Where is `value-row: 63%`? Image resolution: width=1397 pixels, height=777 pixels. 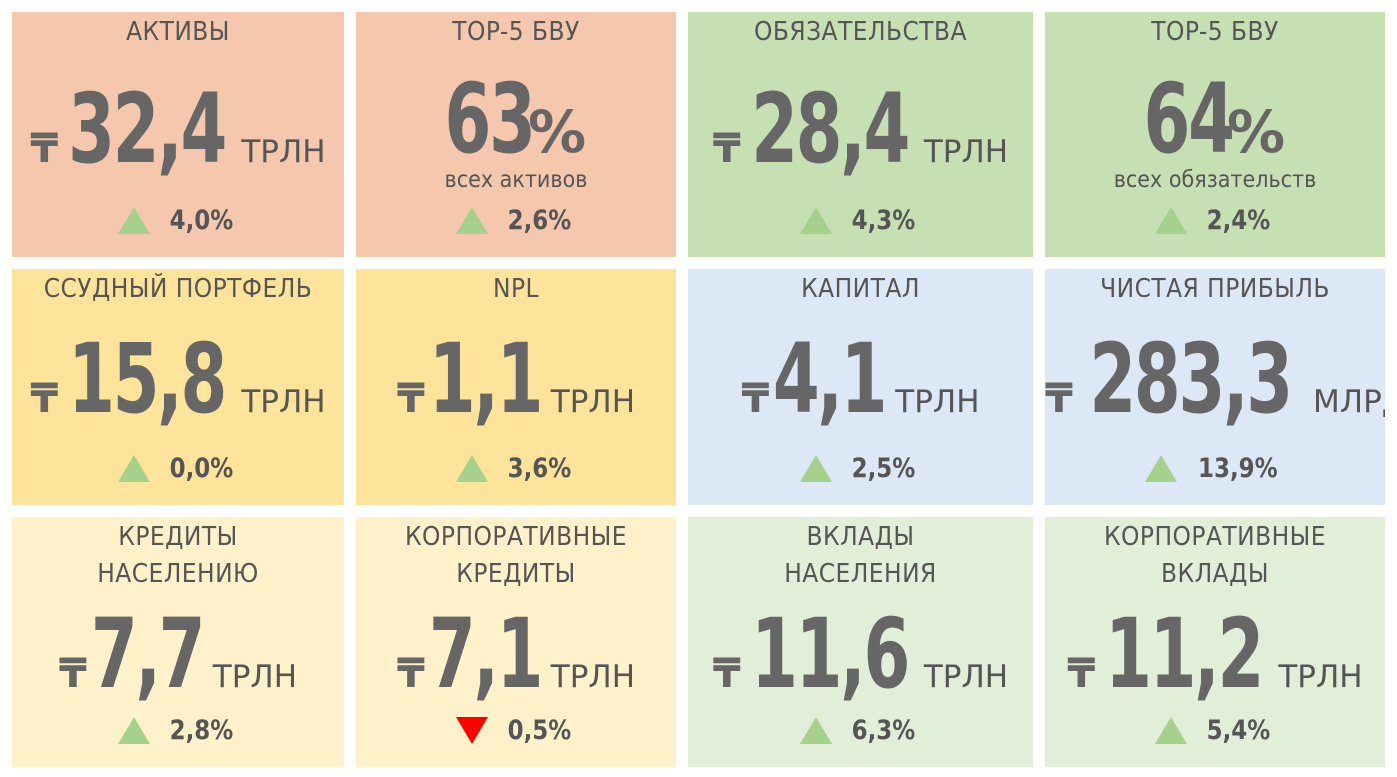
value-row: 63% is located at coordinates (516, 133).